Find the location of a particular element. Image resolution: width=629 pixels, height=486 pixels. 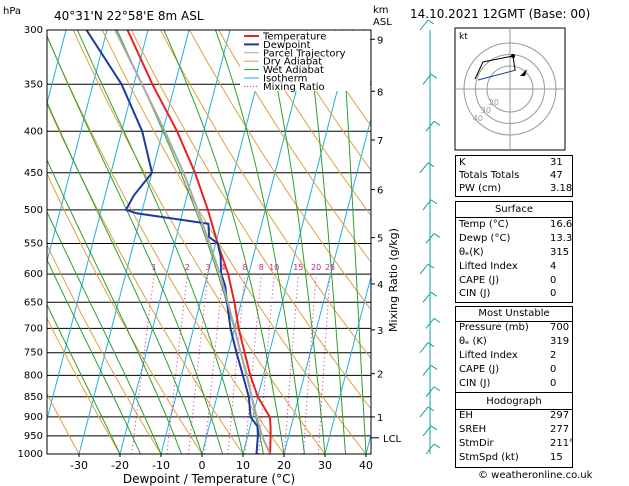

surface-cape-label: CAPE (J) is located at coordinates (479, 280).